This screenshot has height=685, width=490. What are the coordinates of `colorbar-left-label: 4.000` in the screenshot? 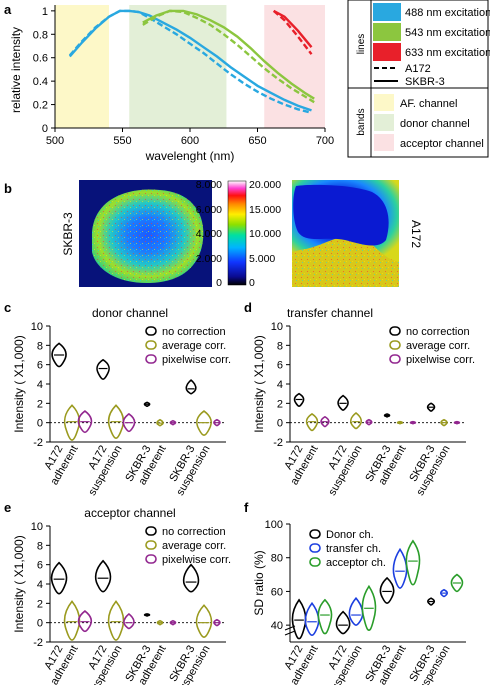 It's located at (209, 234).